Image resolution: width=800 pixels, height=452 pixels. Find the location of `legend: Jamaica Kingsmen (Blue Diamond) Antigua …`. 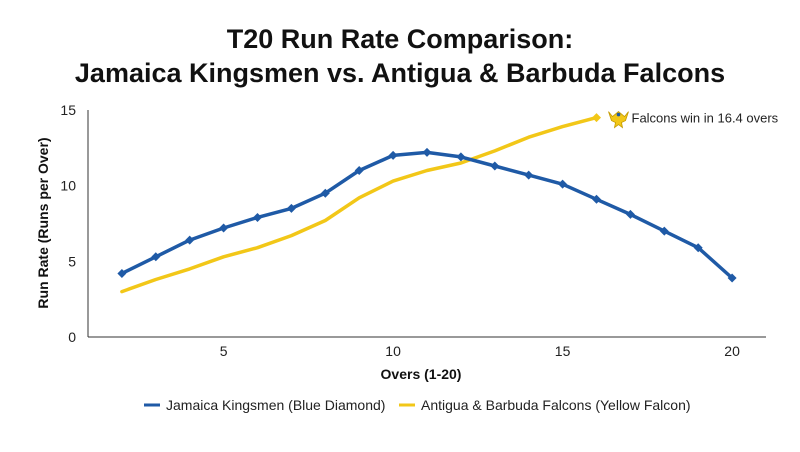

legend: Jamaica Kingsmen (Blue Diamond) Antigua … is located at coordinates (417, 405).